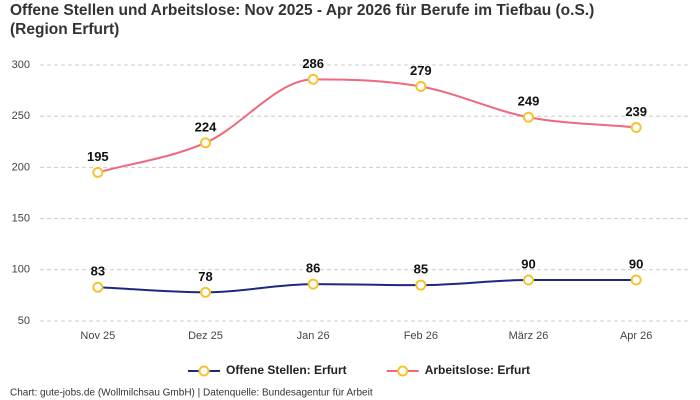  What do you see at coordinates (21, 219) in the screenshot?
I see `y-tick-label: 150` at bounding box center [21, 219].